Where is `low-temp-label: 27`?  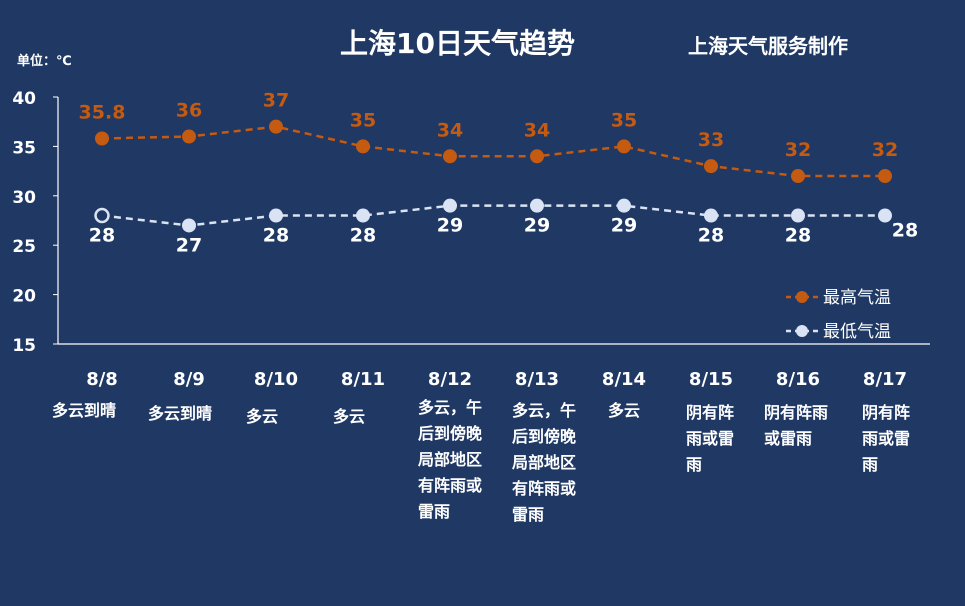
low-temp-label: 27 is located at coordinates (189, 245).